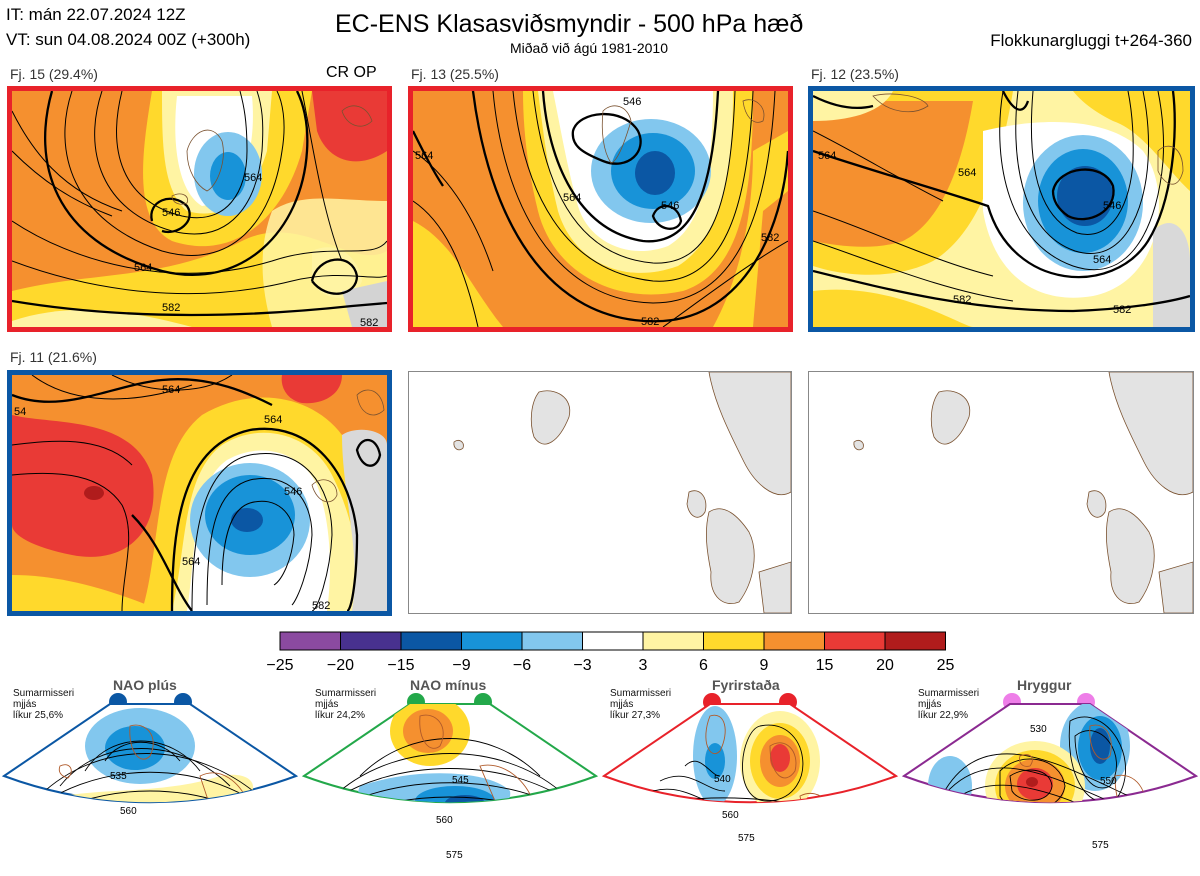 The height and width of the screenshot is (876, 1200). Describe the element at coordinates (279, 665) in the screenshot. I see `colorbar-tick-label: −25` at that location.